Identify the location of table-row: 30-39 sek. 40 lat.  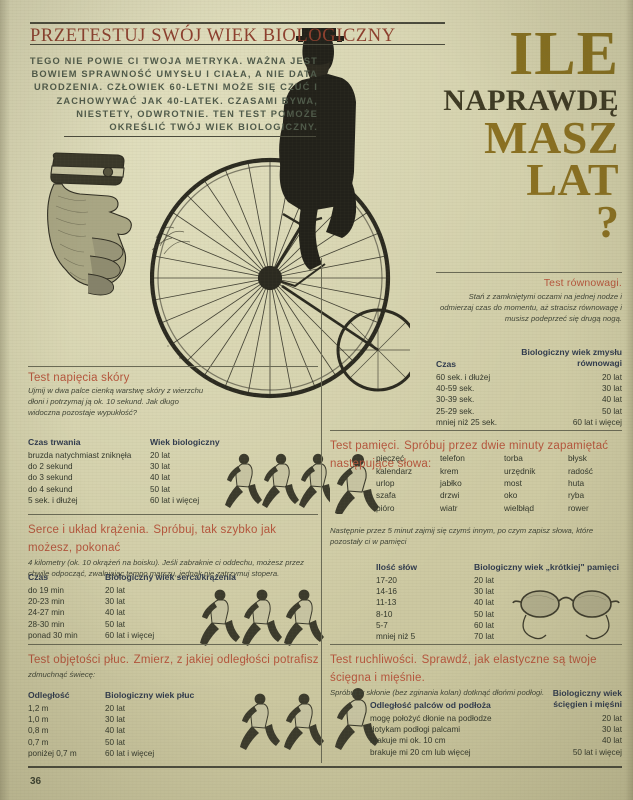
(529, 399).